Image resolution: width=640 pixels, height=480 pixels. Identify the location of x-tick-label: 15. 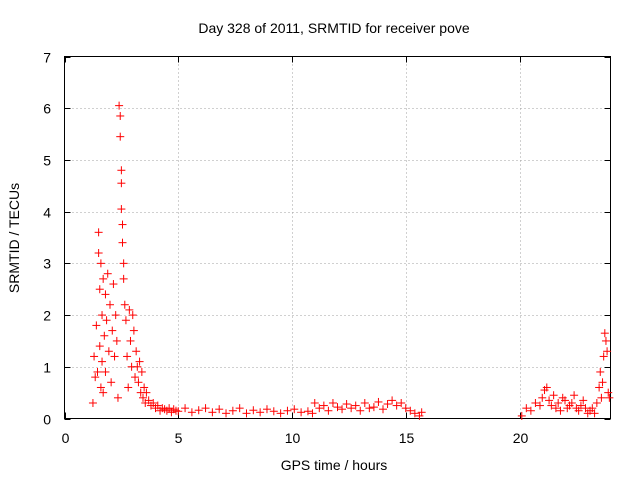
(407, 438).